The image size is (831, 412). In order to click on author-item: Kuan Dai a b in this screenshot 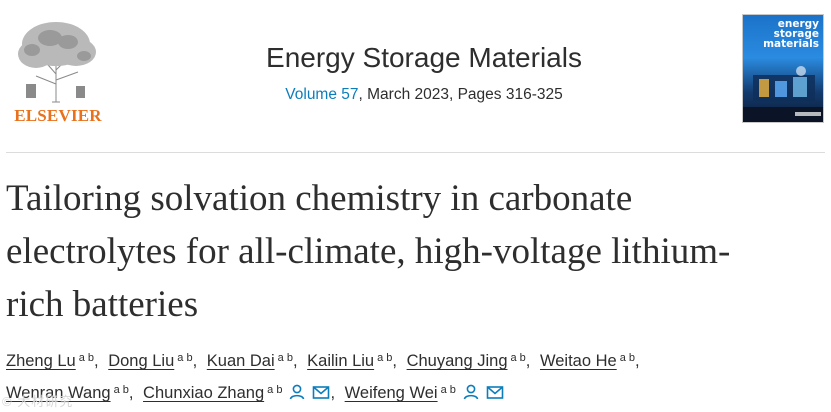, I will do `click(250, 361)`.